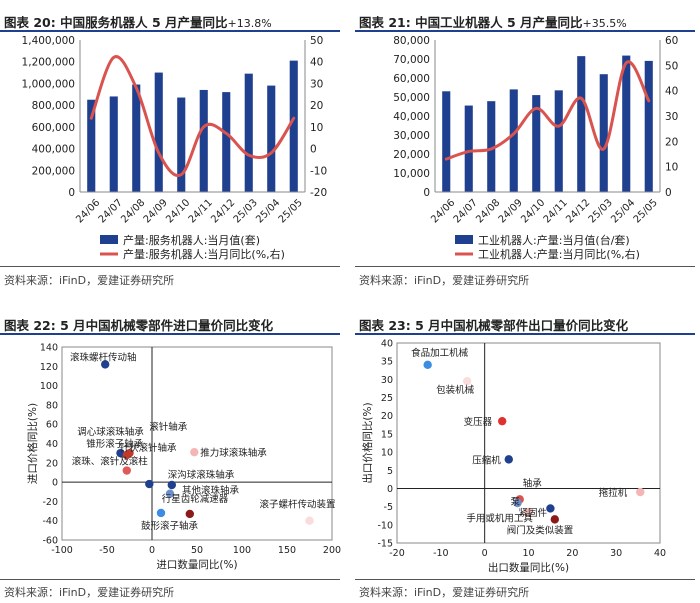 This screenshot has height=603, width=700. What do you see at coordinates (443, 211) in the screenshot?
I see `x-tick-label: 24/06` at bounding box center [443, 211].